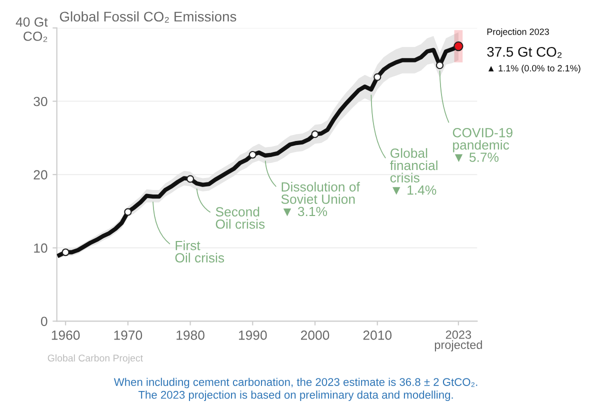 The height and width of the screenshot is (405, 592). Describe the element at coordinates (482, 145) in the screenshot. I see `annotation: COVID-19 pandemic ▼ 5.7%` at that location.